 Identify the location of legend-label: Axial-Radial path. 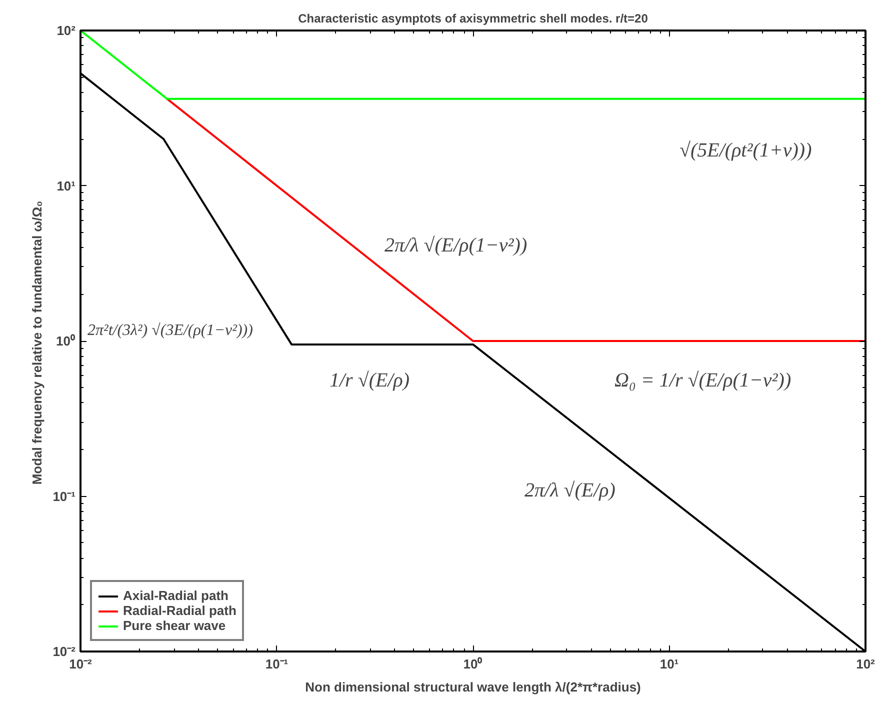
(175, 595).